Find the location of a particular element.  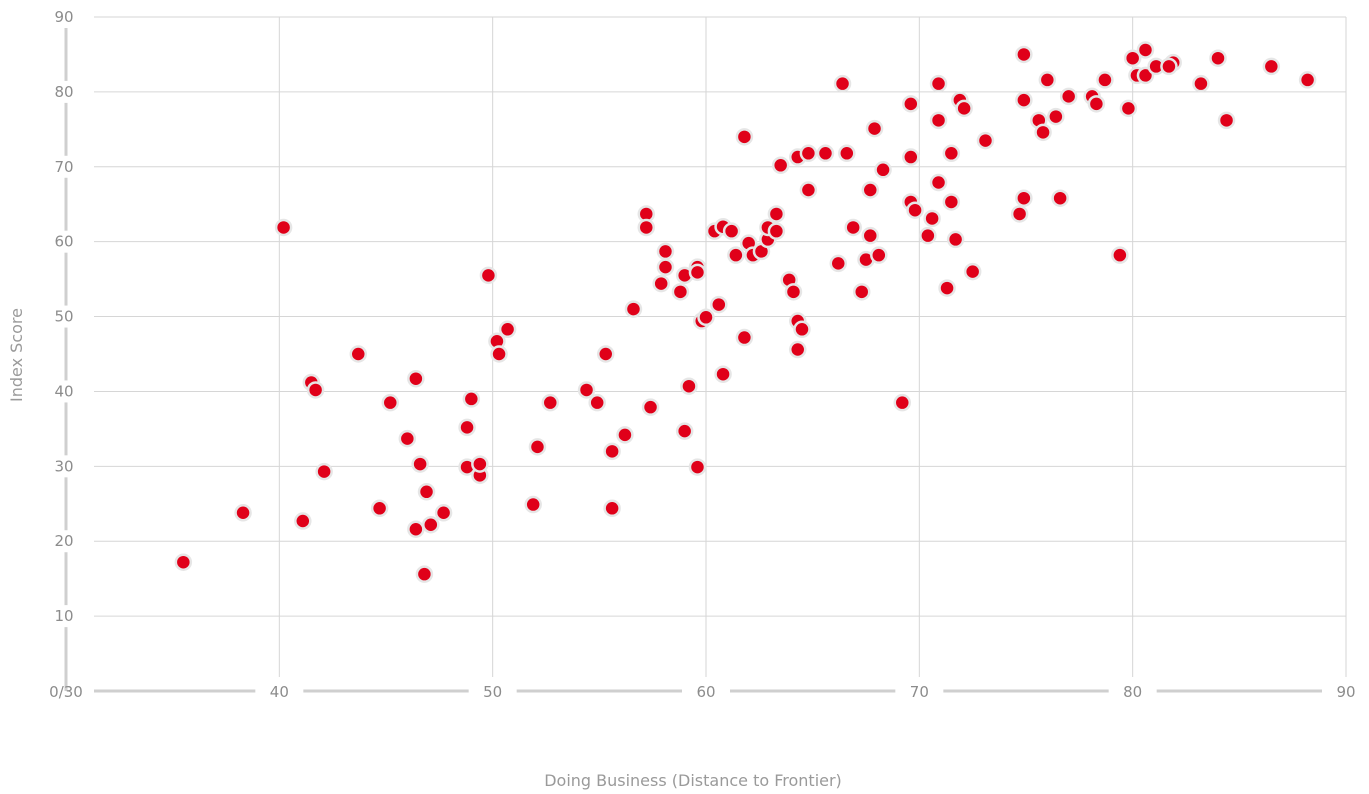

y-tick-label: 40 is located at coordinates (63, 391).